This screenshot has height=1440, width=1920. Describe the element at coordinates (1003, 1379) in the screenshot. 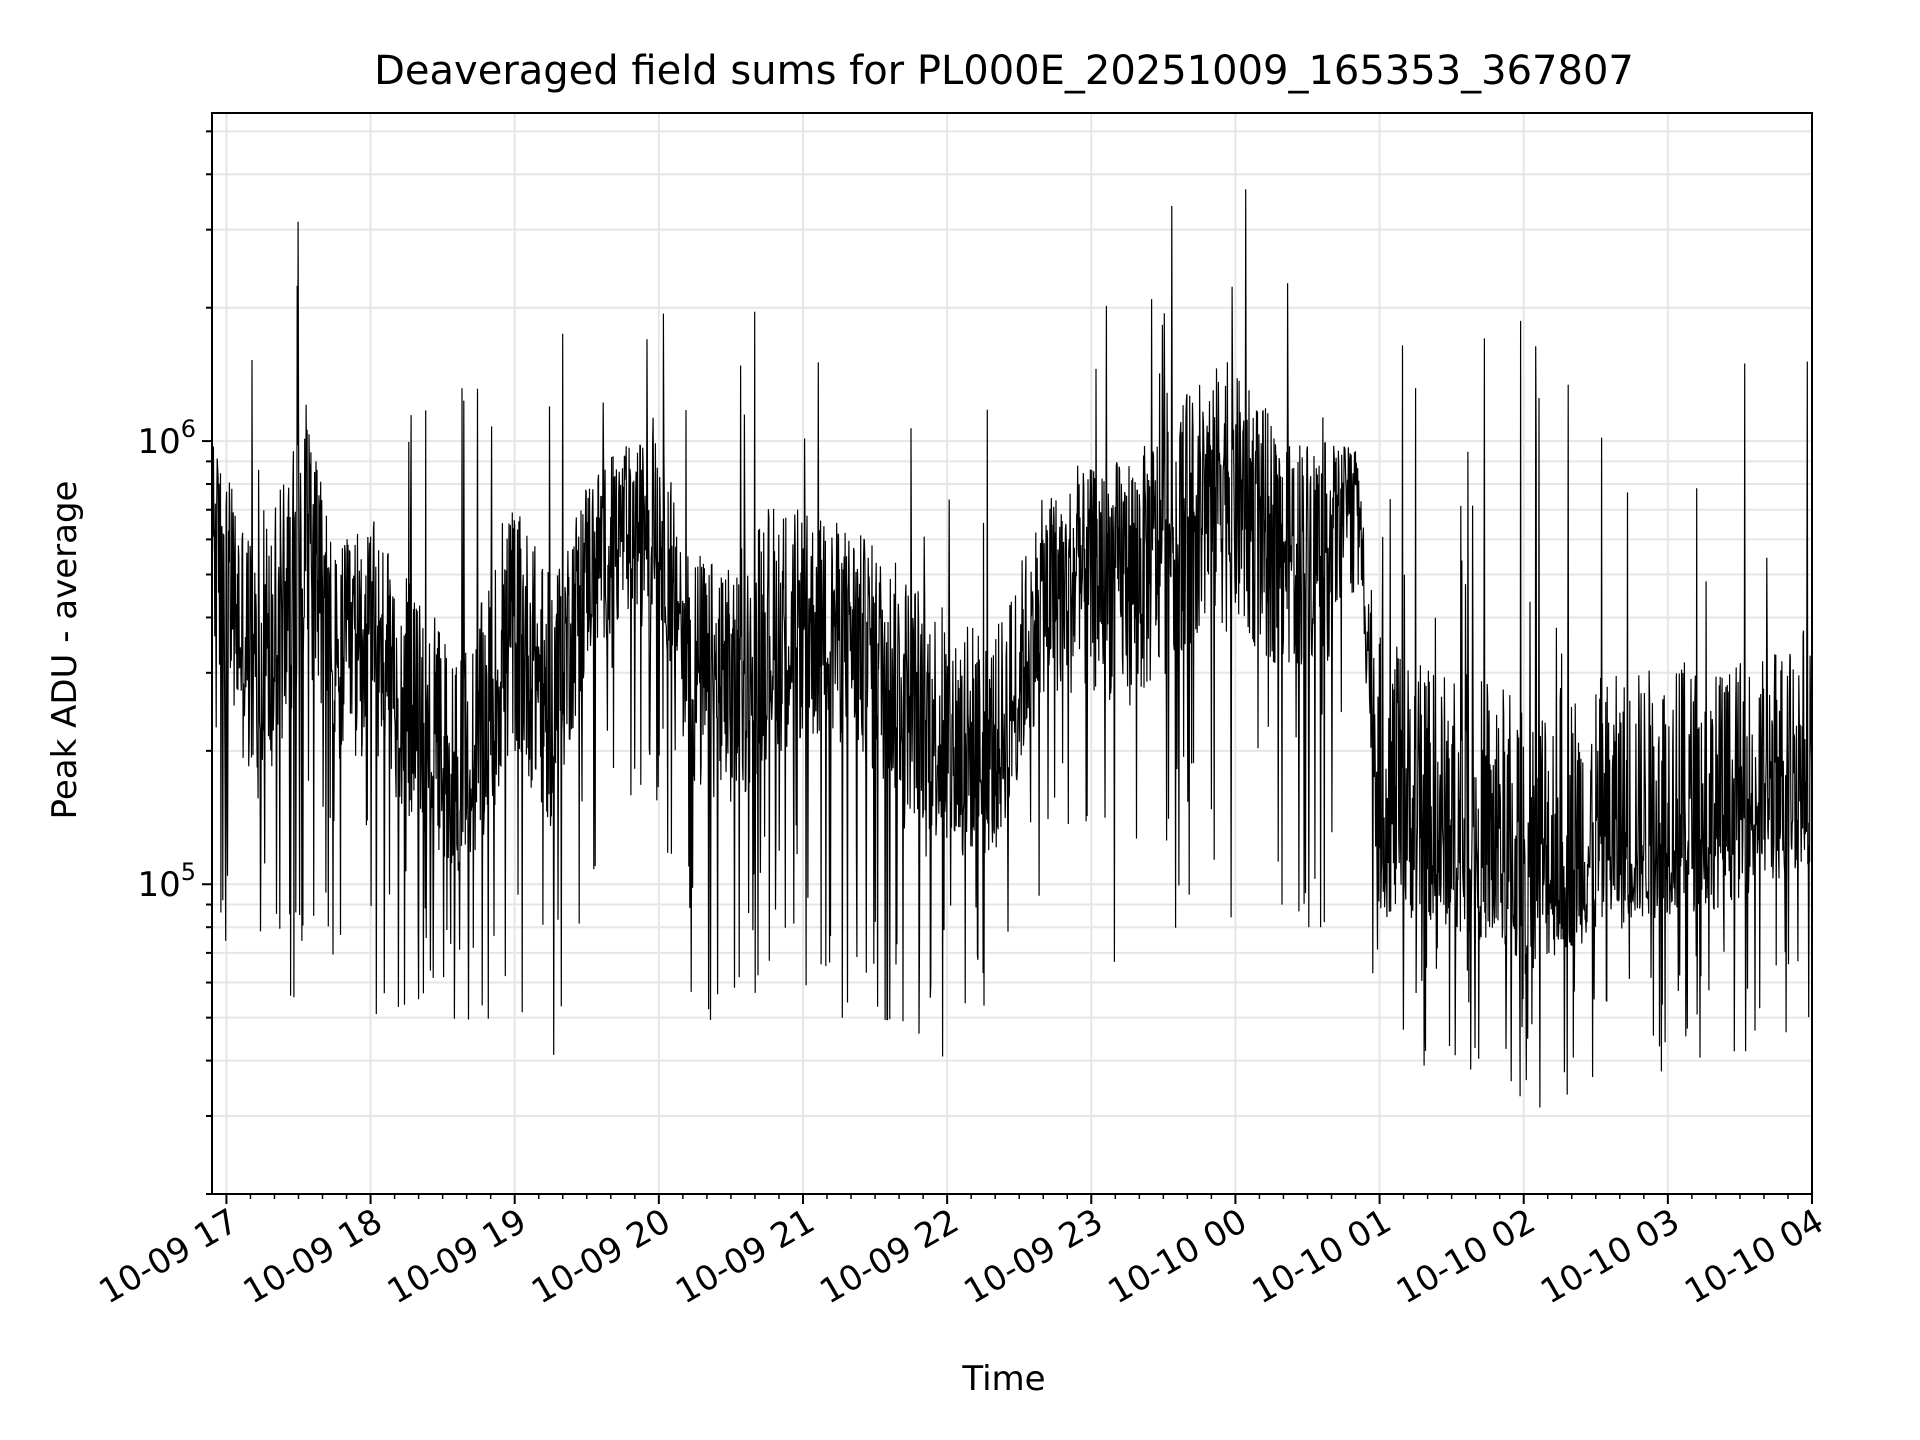

I see `x-axis-label: Time` at that location.